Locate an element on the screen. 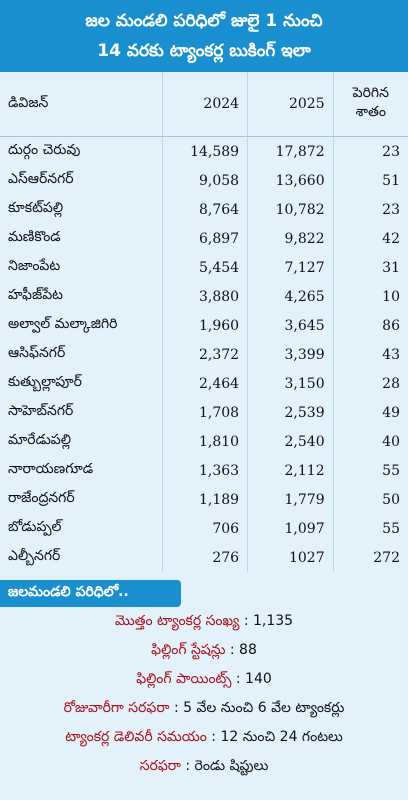 The image size is (408, 800). column-header: 2025 is located at coordinates (290, 104).